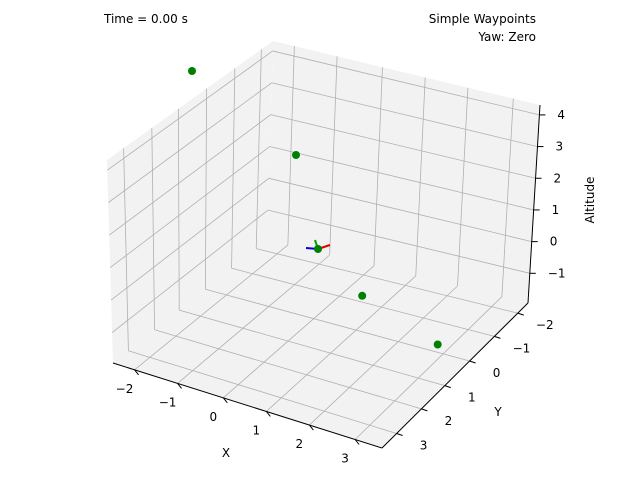 The image size is (640, 480). I want to click on x-tick-label: 2, so click(300, 444).